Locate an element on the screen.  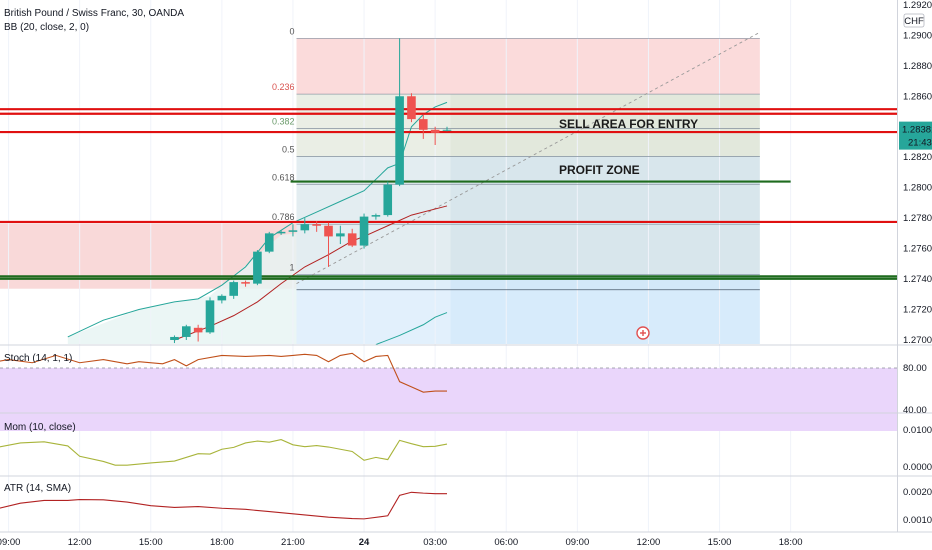
current-price-label: 1.28381 is located at coordinates (917, 130).